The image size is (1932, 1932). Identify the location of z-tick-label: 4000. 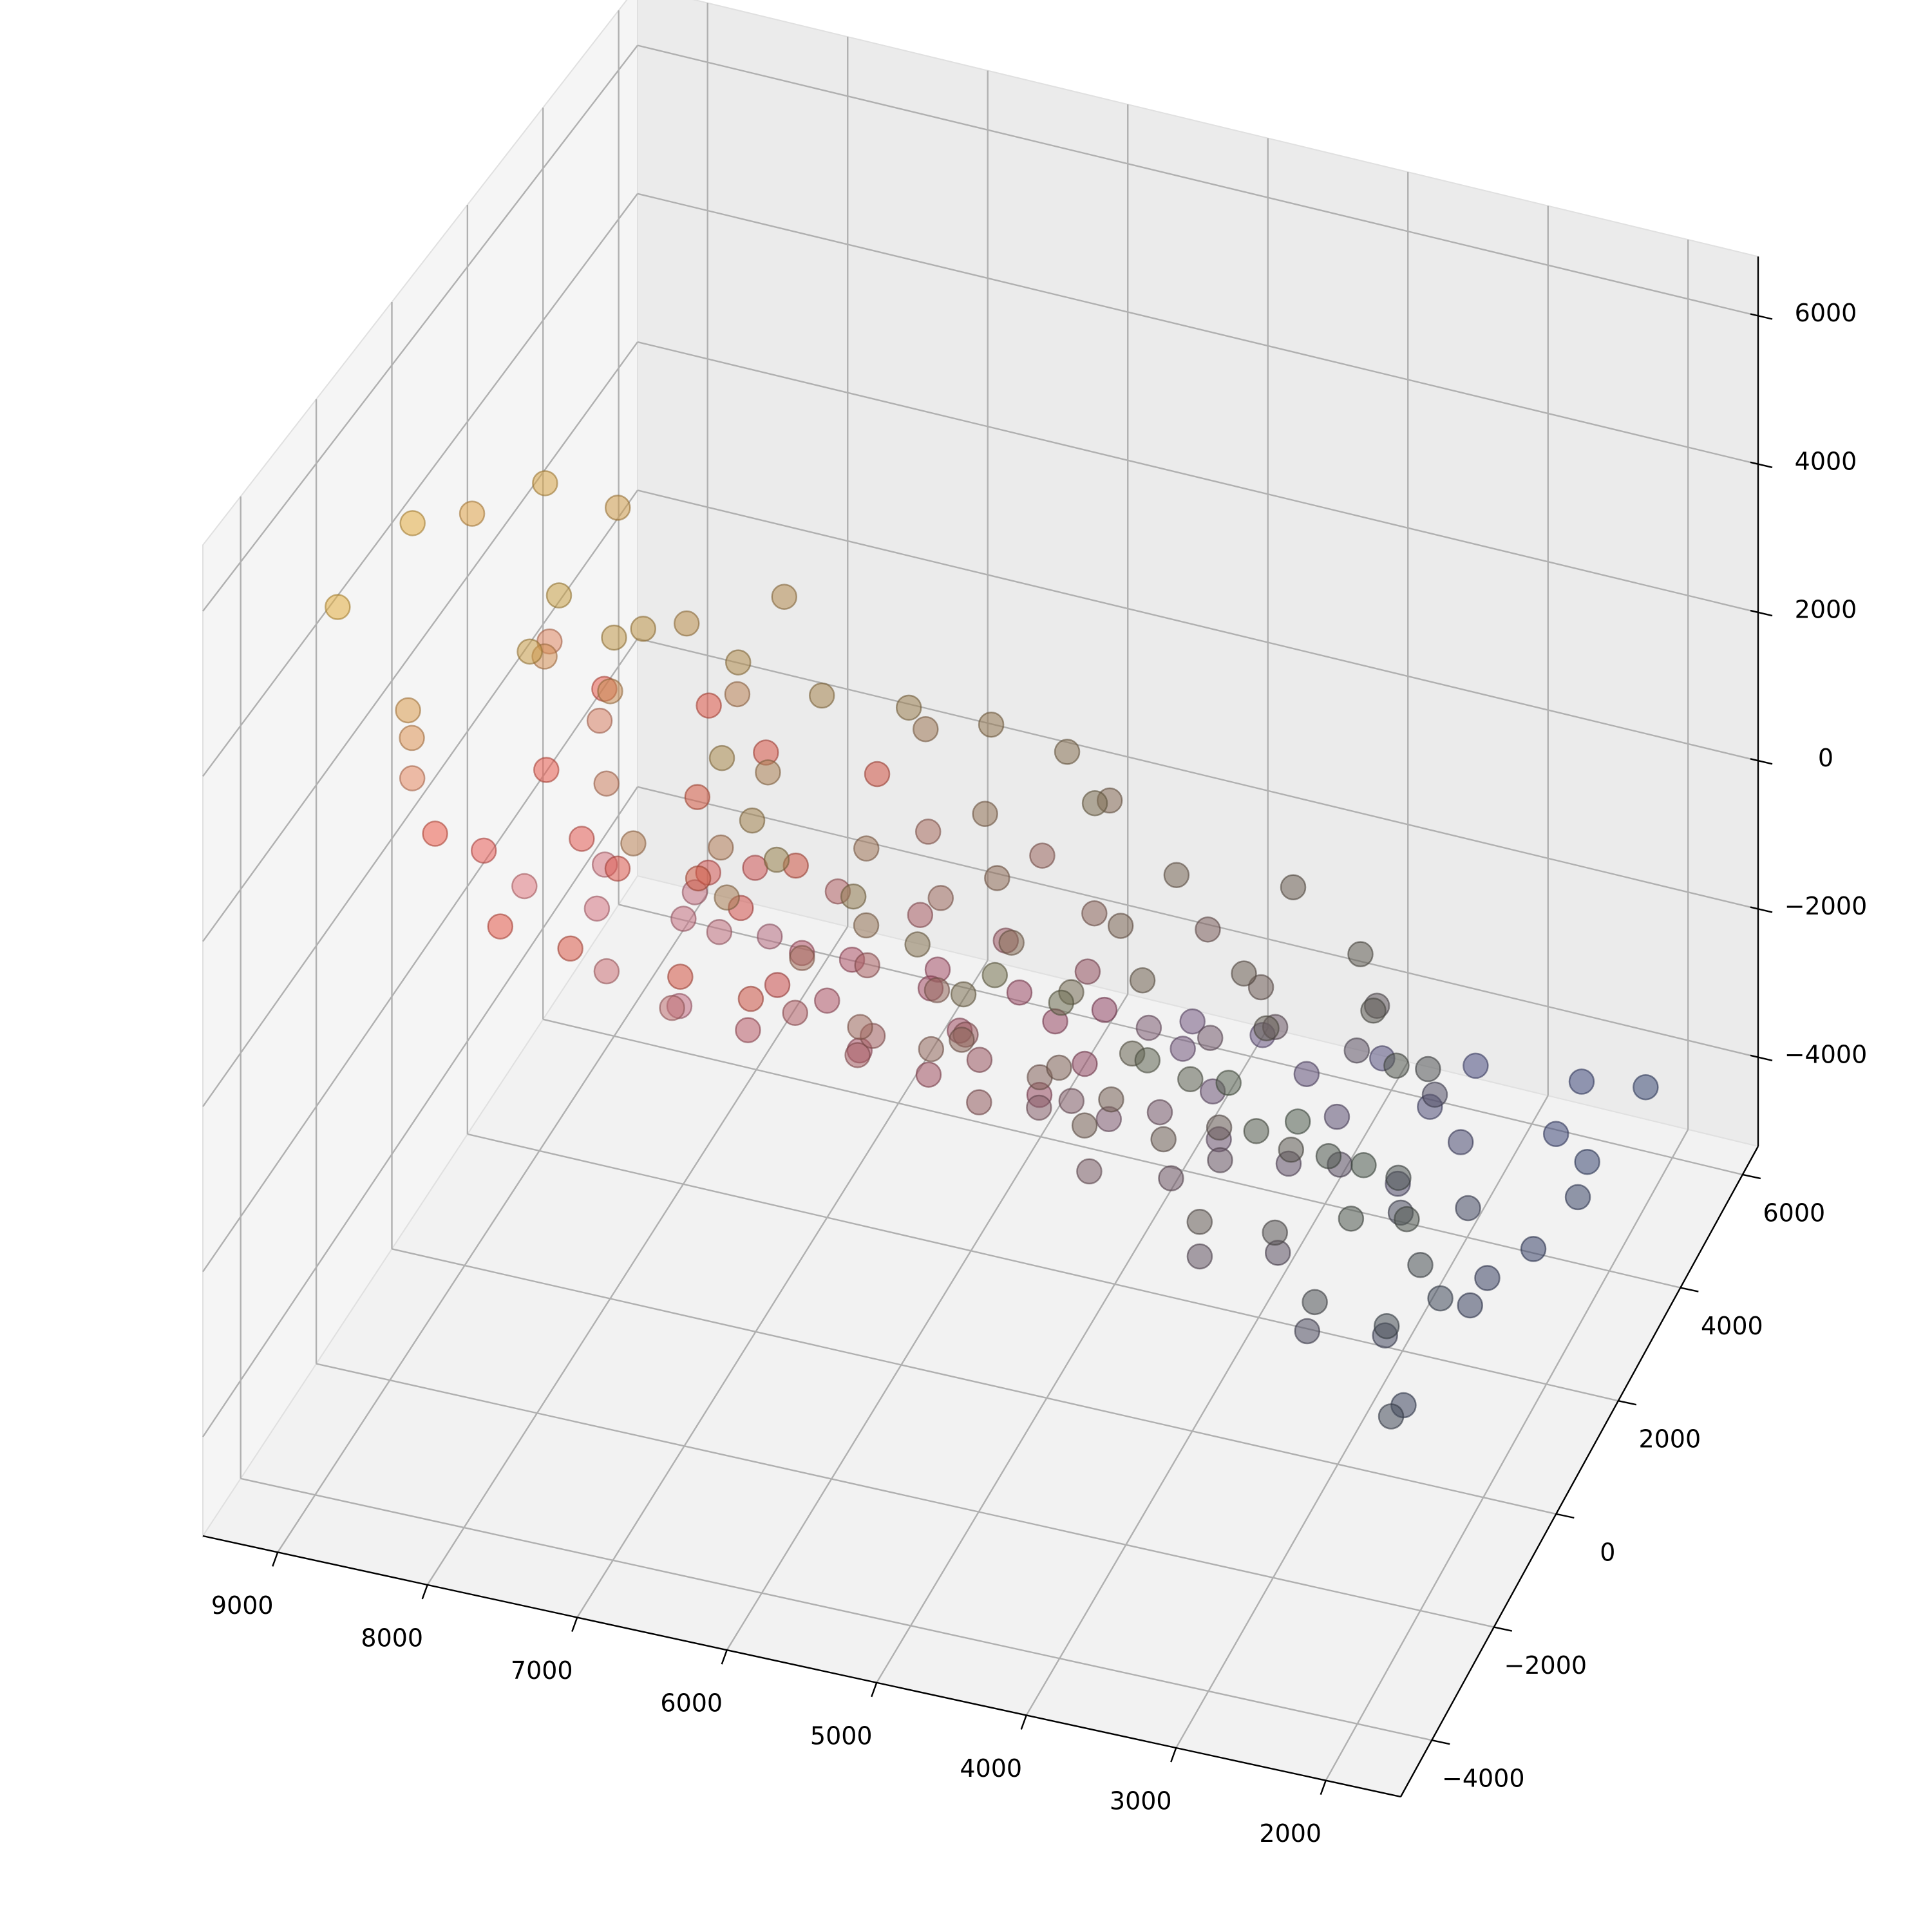
(1826, 461).